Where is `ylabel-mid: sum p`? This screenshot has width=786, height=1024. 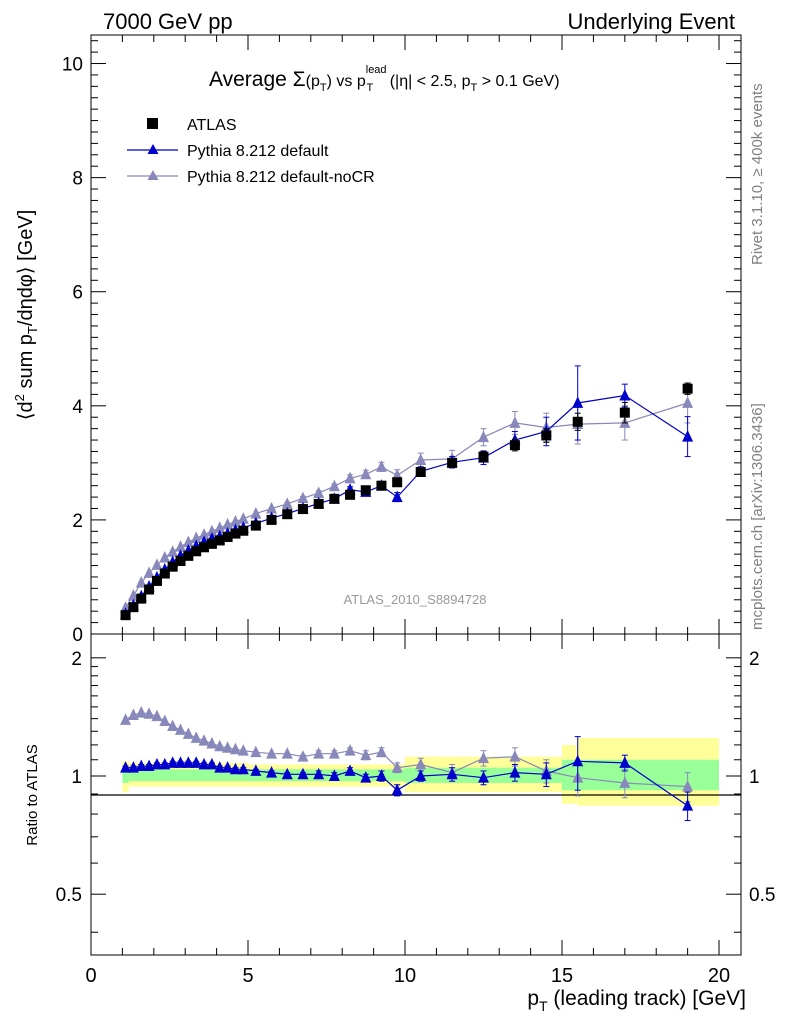 ylabel-mid: sum p is located at coordinates (26, 364).